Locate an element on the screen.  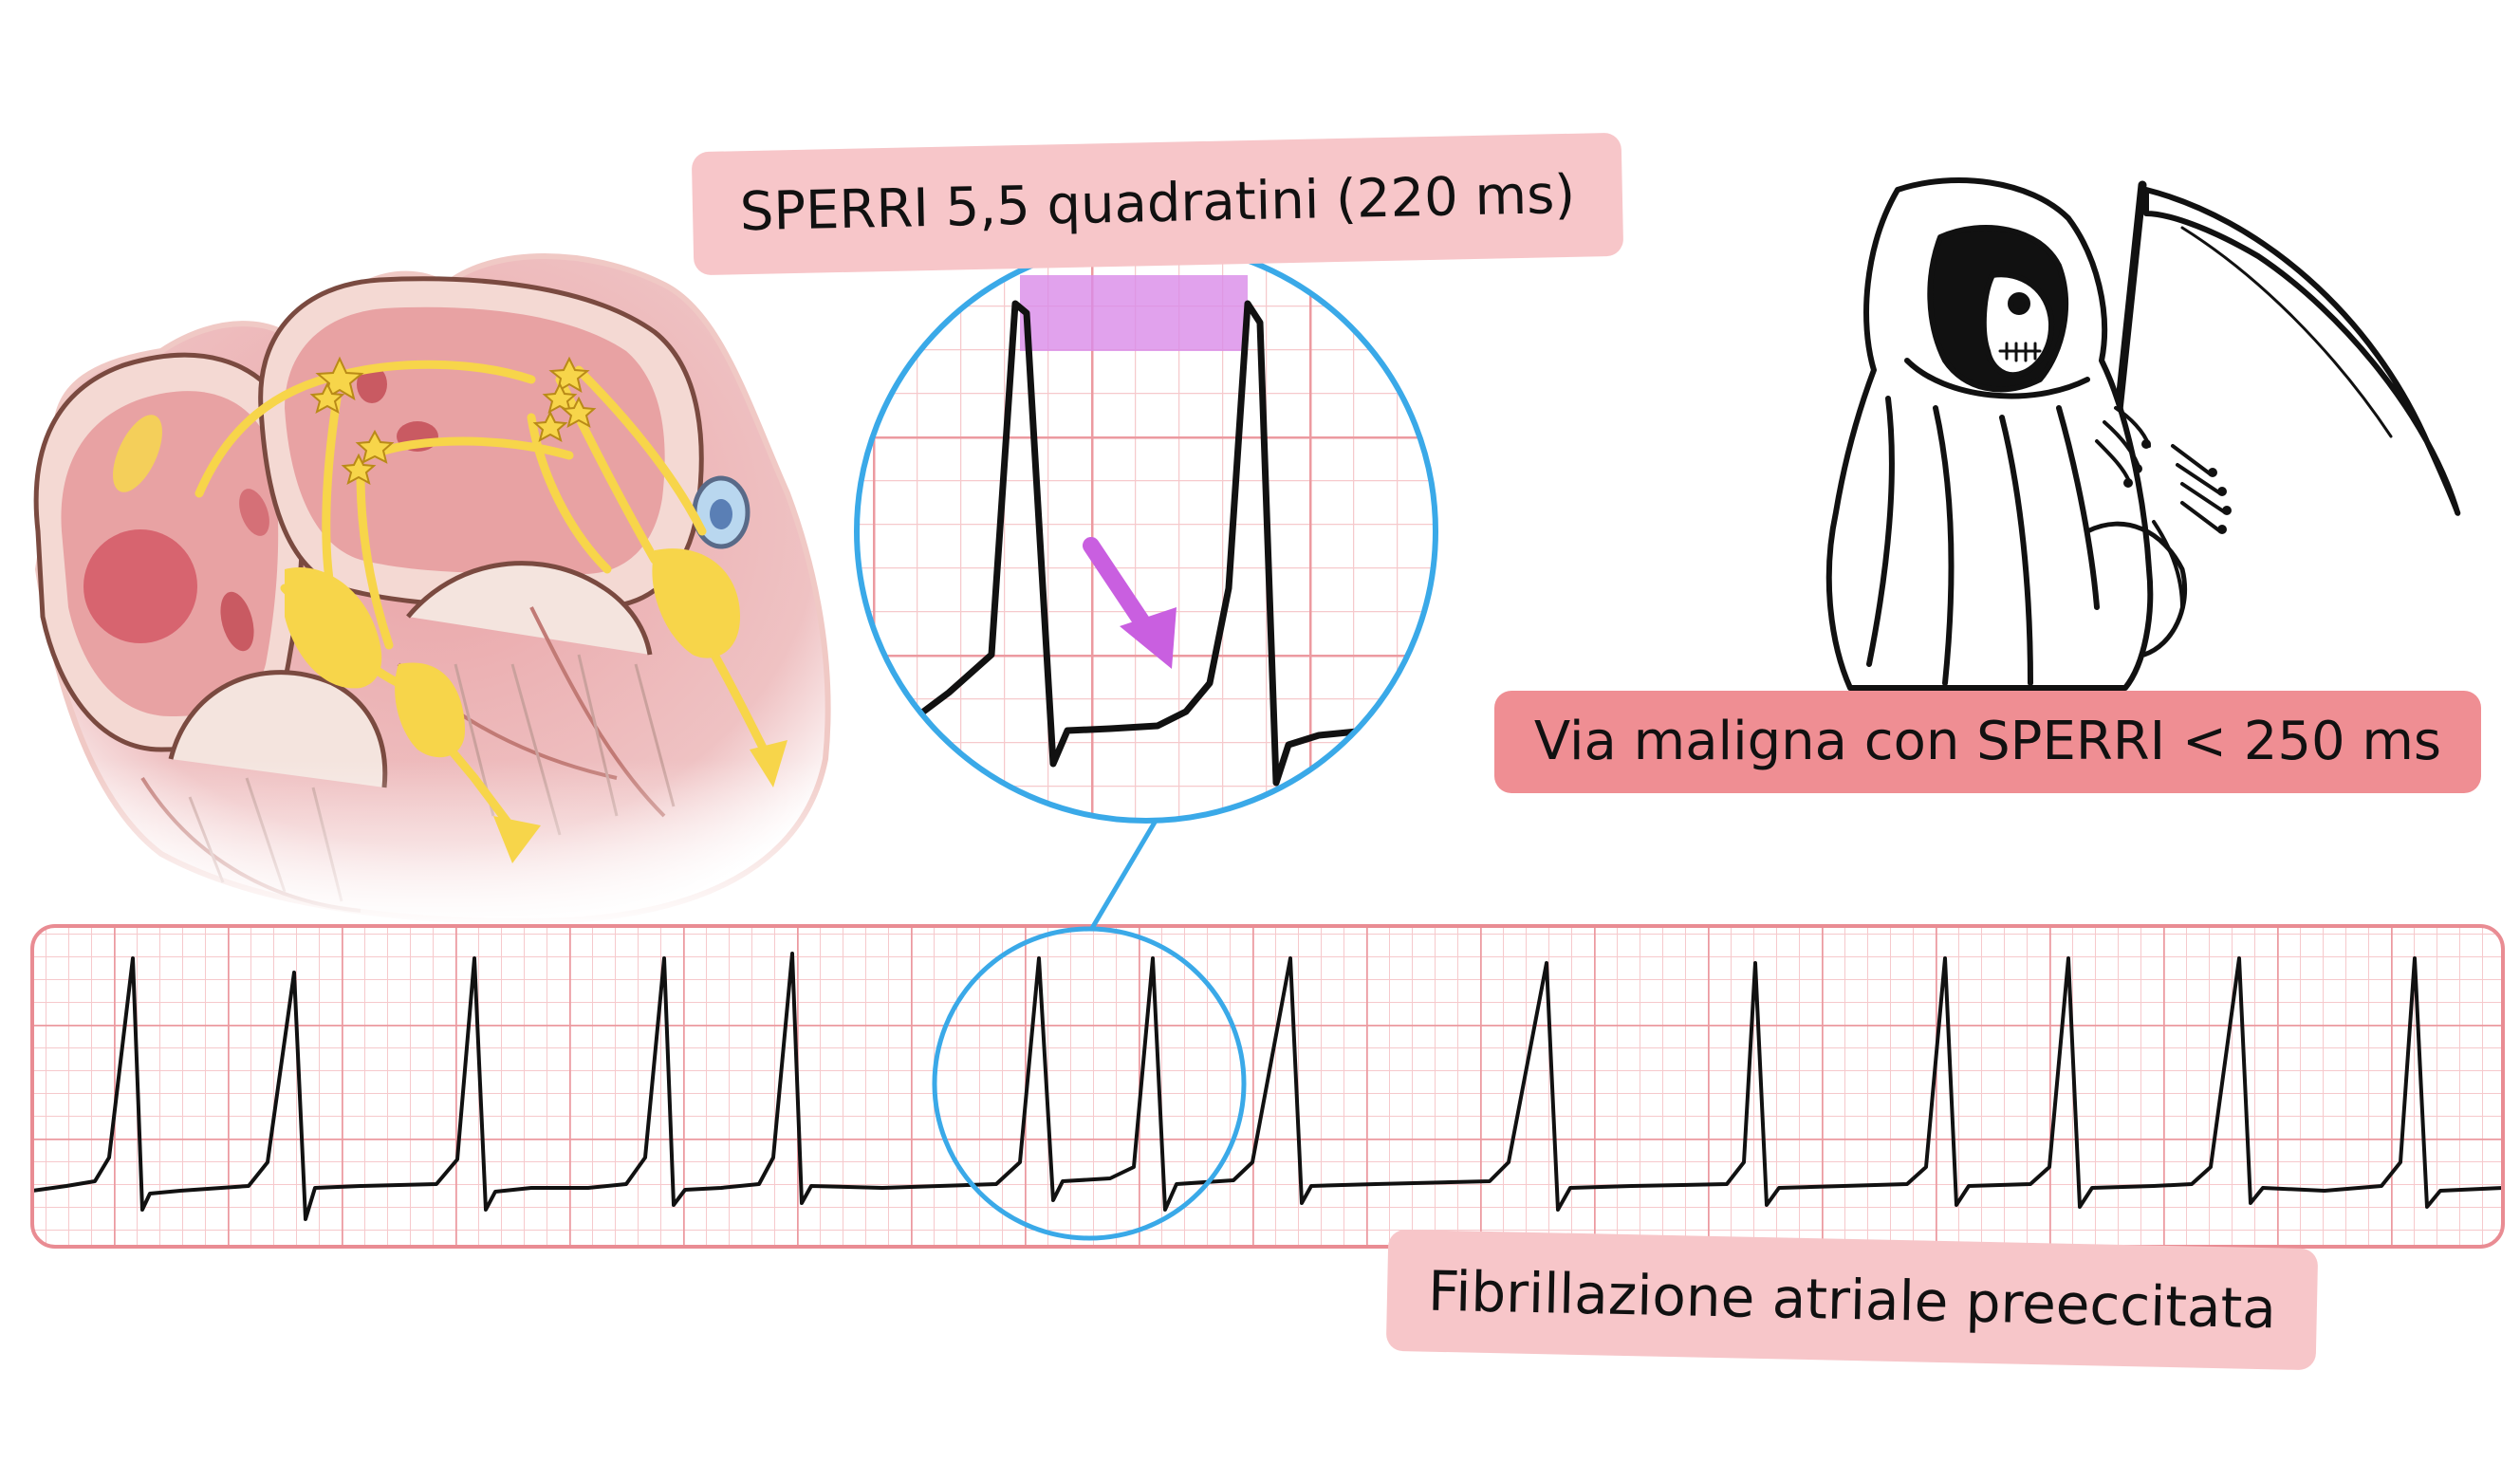
sperri-interval-label: SPERRI 5,5 quadratini (220 ms) is located at coordinates (1157, 204).